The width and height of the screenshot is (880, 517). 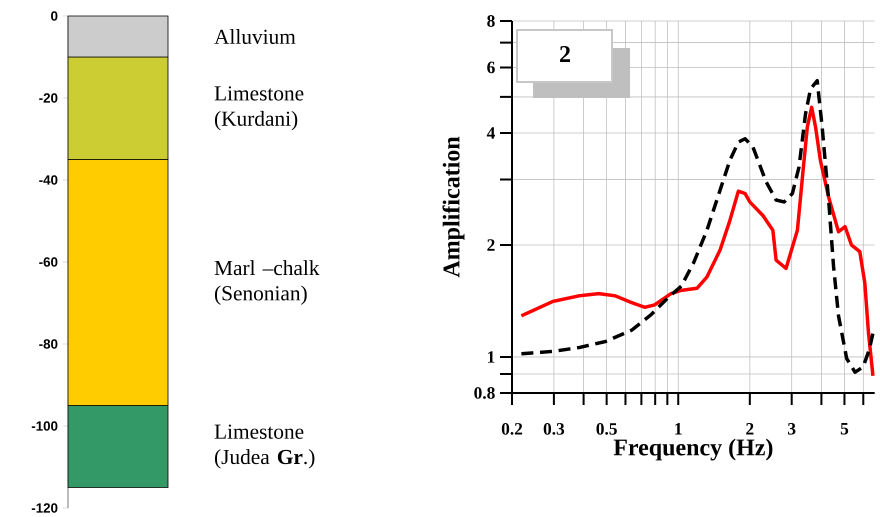 What do you see at coordinates (693, 449) in the screenshot?
I see `x-axis-title: Frequency (Hz)` at bounding box center [693, 449].